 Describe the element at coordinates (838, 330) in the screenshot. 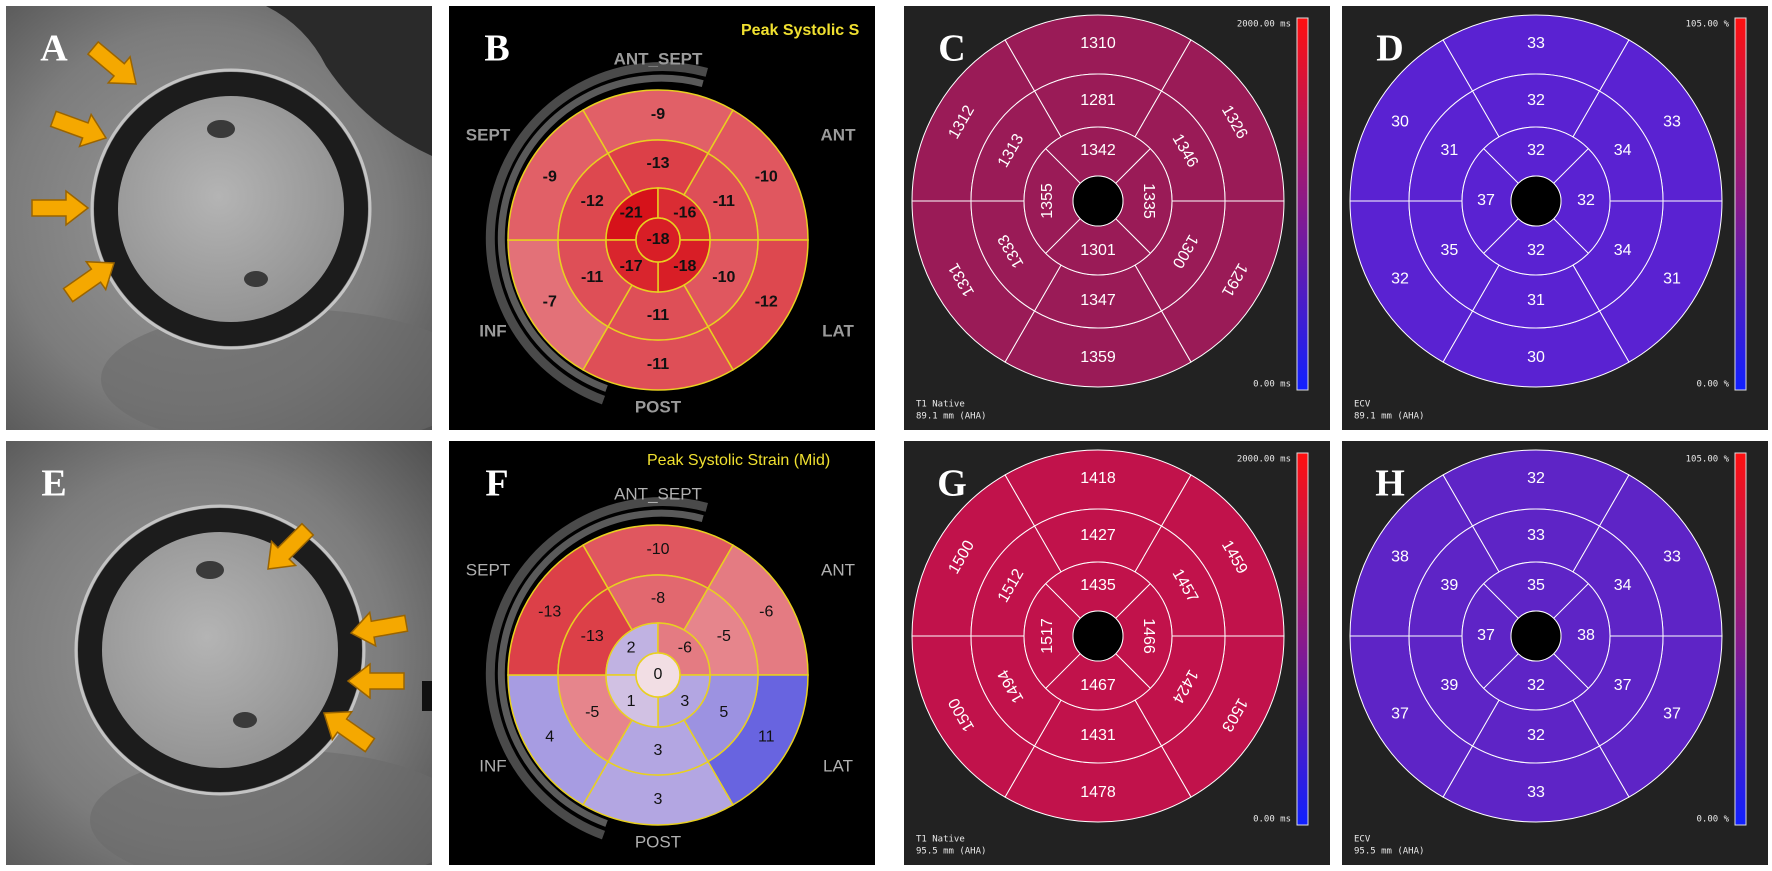

I see `wall-label: LAT` at that location.